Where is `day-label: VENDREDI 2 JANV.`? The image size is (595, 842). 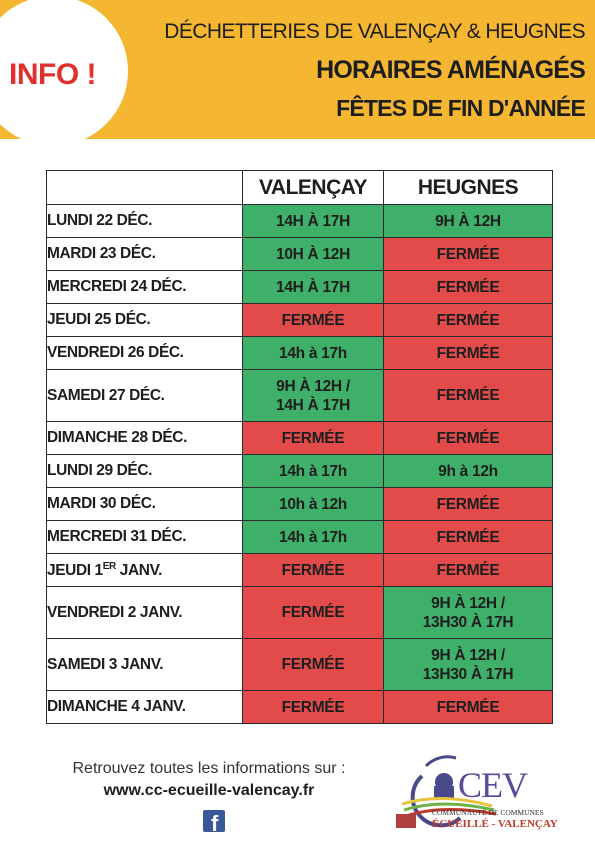
day-label: VENDREDI 2 JANV. is located at coordinates (115, 612).